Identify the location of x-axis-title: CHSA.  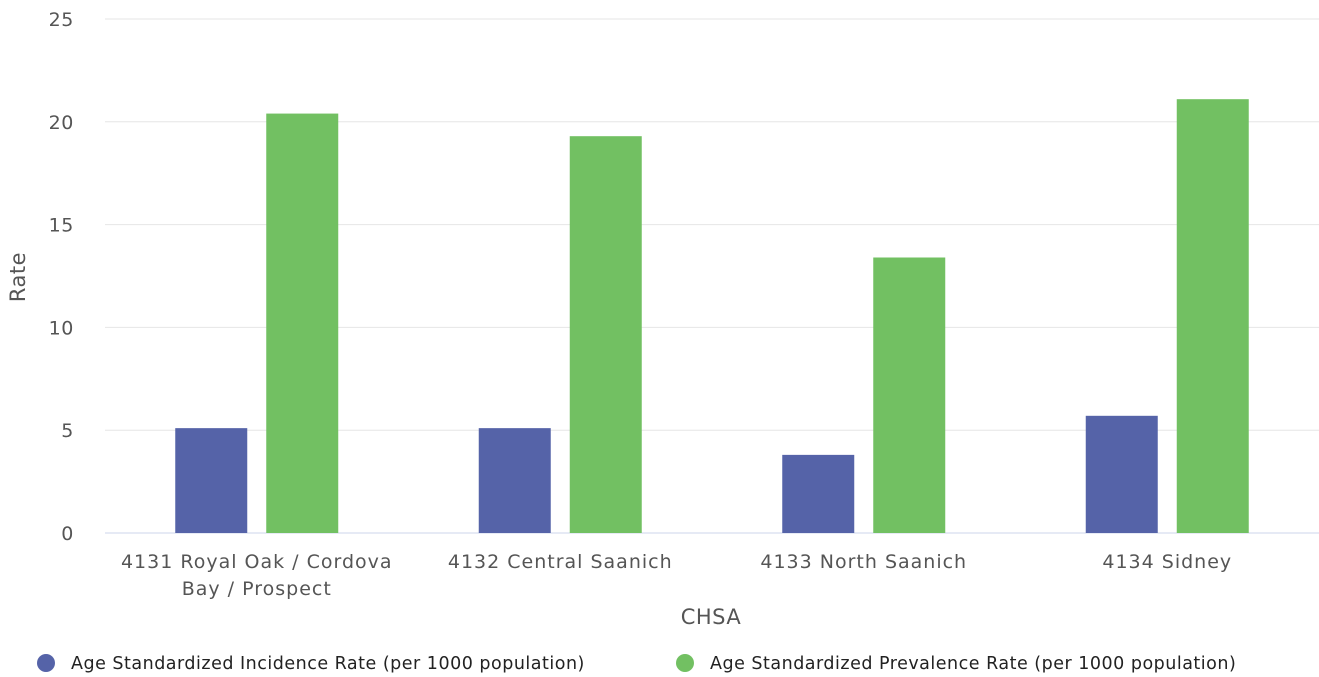
(711, 617).